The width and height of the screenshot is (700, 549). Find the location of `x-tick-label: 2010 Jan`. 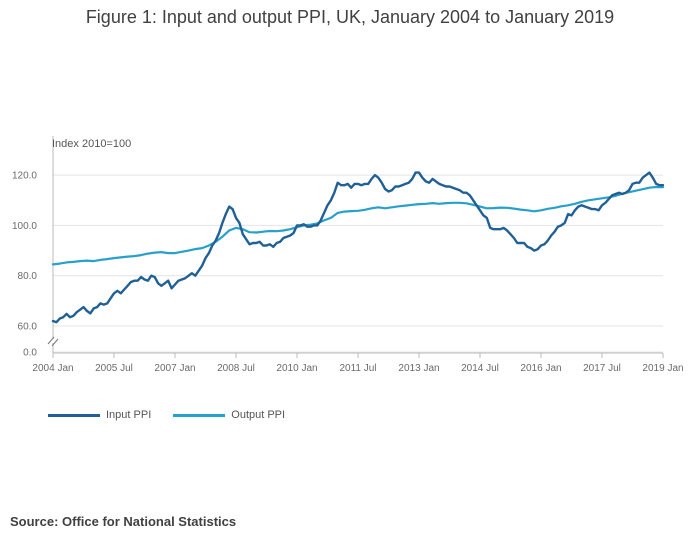

x-tick-label: 2010 Jan is located at coordinates (296, 368).